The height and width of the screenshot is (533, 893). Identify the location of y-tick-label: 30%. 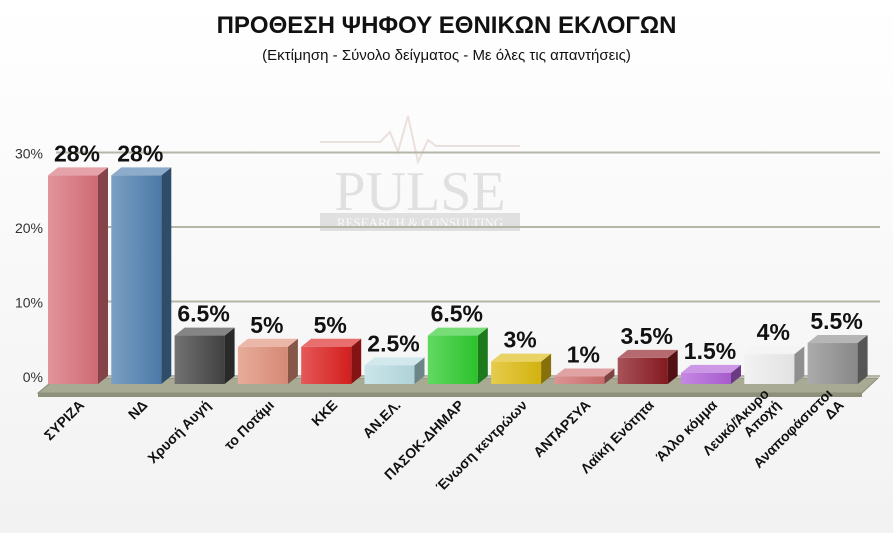
(29, 154).